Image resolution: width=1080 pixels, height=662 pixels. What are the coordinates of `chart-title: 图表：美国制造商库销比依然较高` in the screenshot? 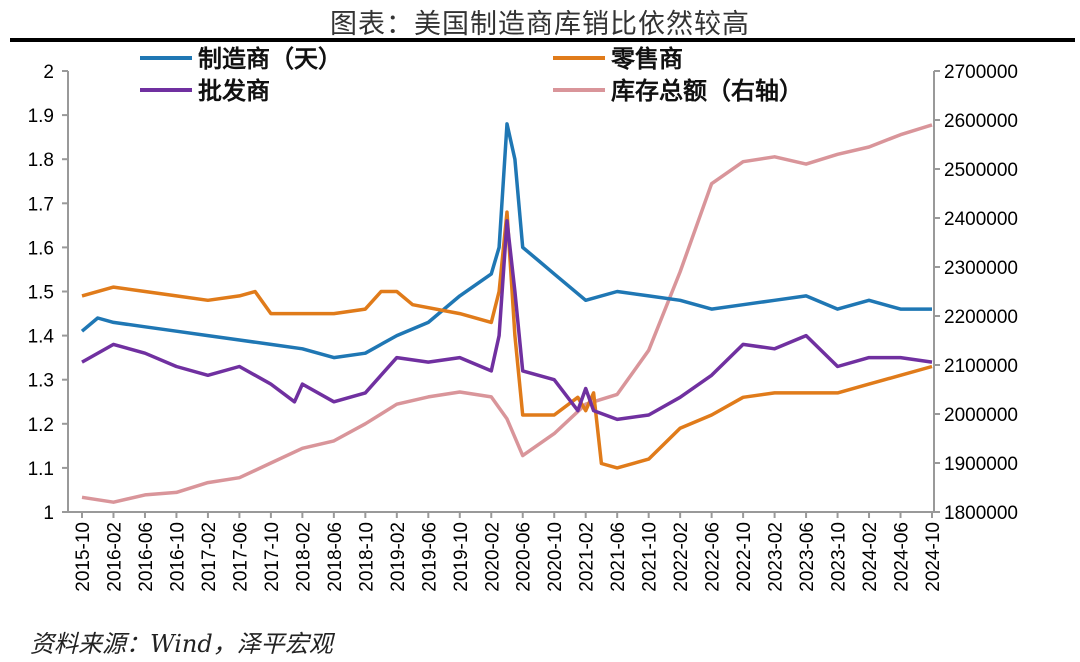 It's located at (540, 24).